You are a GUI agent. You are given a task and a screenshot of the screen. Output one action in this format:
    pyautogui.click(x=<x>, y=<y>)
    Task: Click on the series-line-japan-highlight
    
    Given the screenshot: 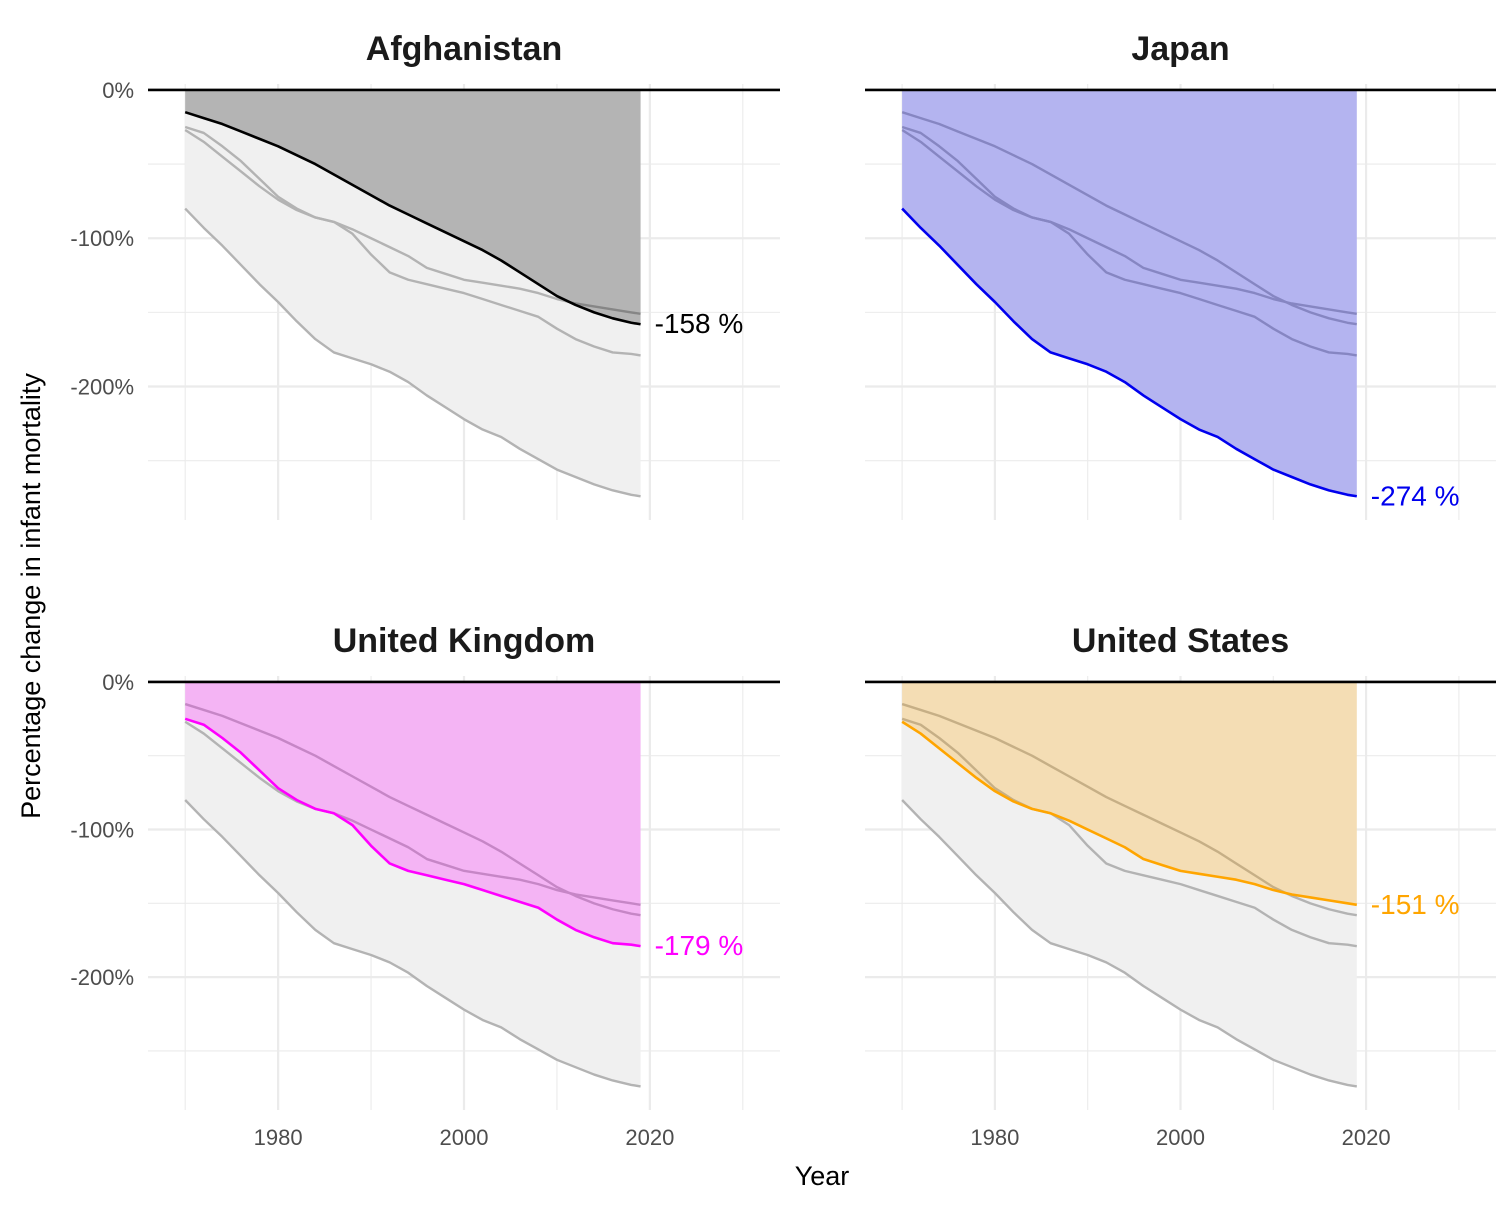 What is the action you would take?
    pyautogui.click(x=1129, y=352)
    